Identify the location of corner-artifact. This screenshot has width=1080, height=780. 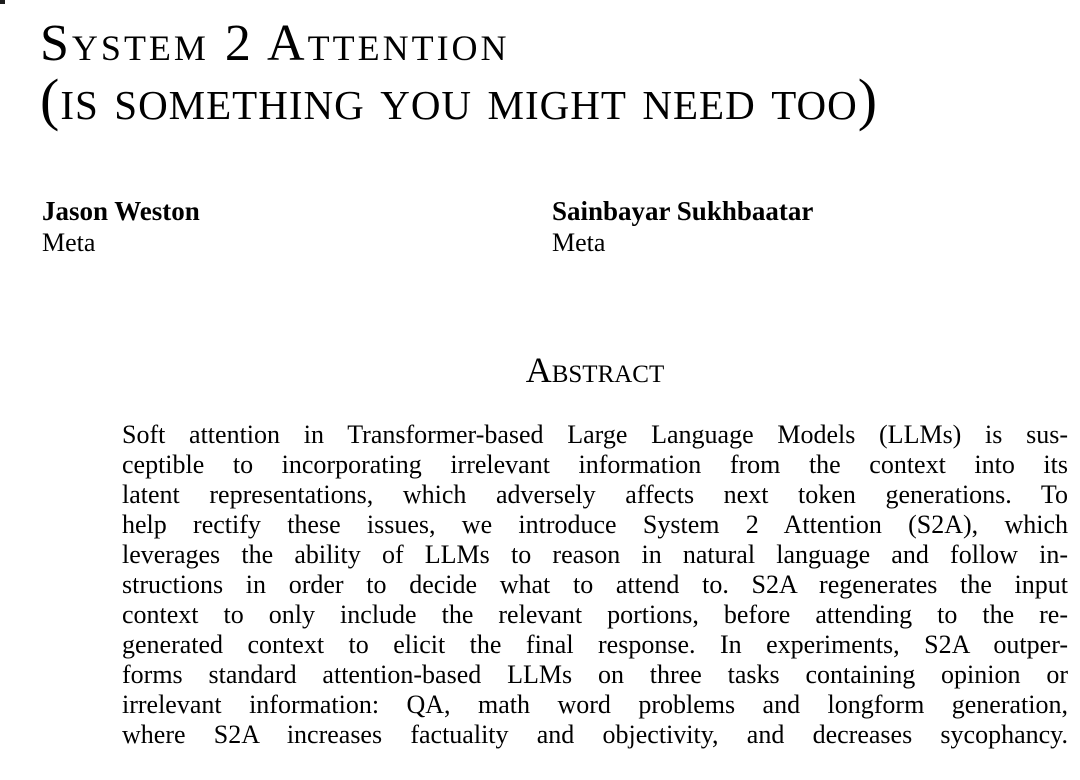
(2, 2).